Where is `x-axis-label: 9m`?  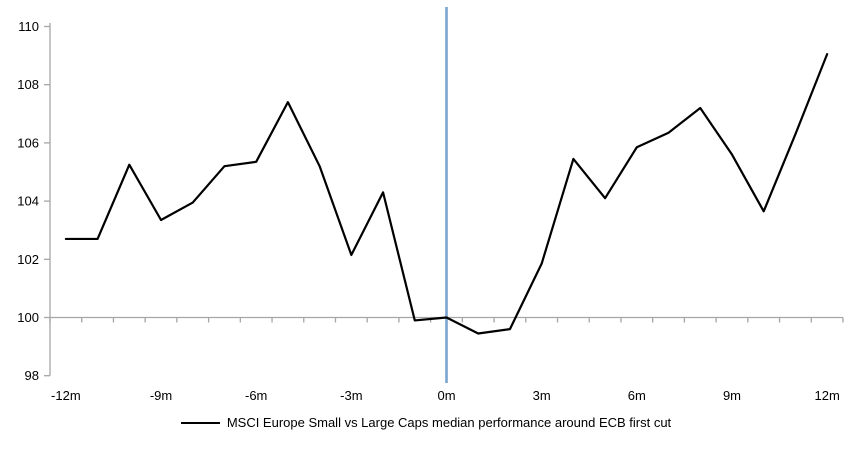
x-axis-label: 9m is located at coordinates (732, 395).